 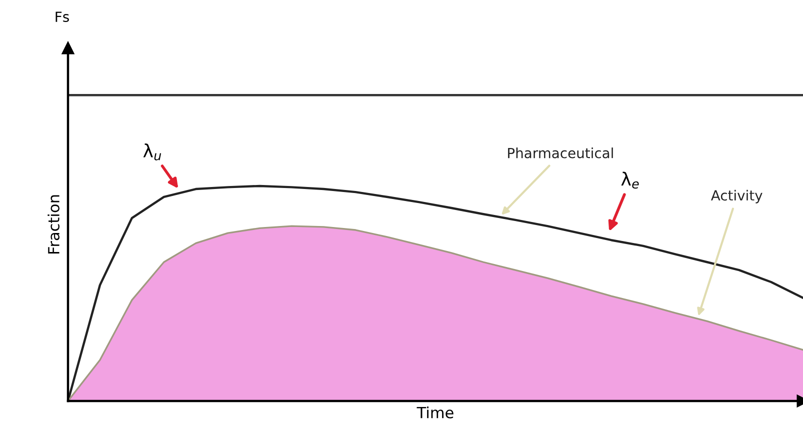 I want to click on x-axis-title: Time, so click(x=435, y=412).